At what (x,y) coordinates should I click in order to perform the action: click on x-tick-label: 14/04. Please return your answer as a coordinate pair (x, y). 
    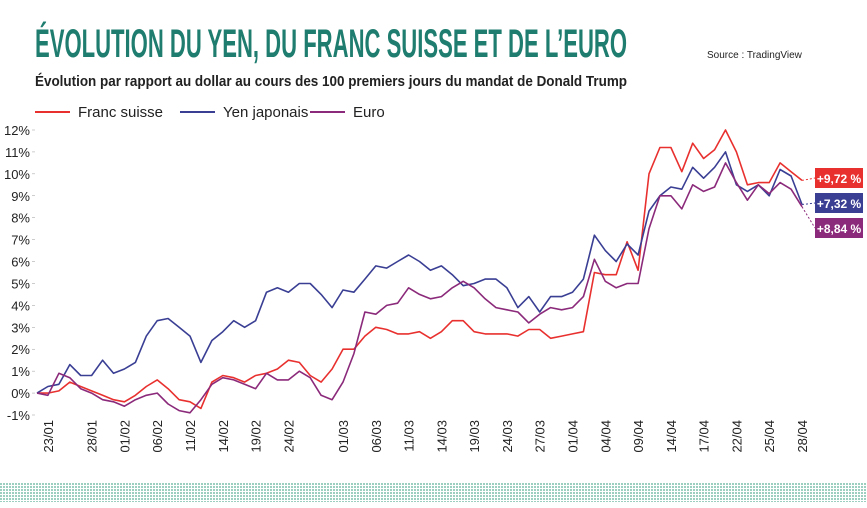
    Looking at the image, I should click on (671, 436).